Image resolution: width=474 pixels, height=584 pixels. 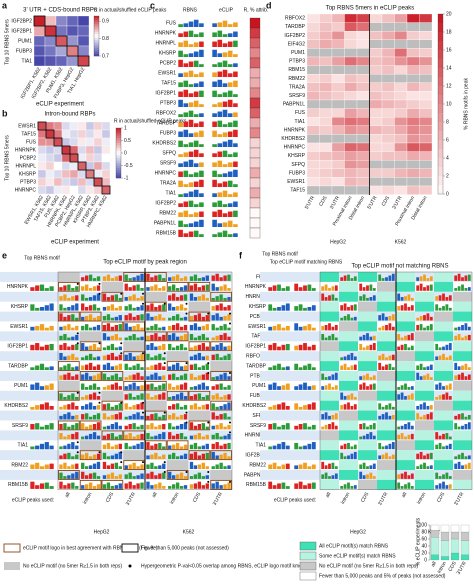 What do you see at coordinates (255, 173) in the screenshot?
I see `r-value-cell` at bounding box center [255, 173].